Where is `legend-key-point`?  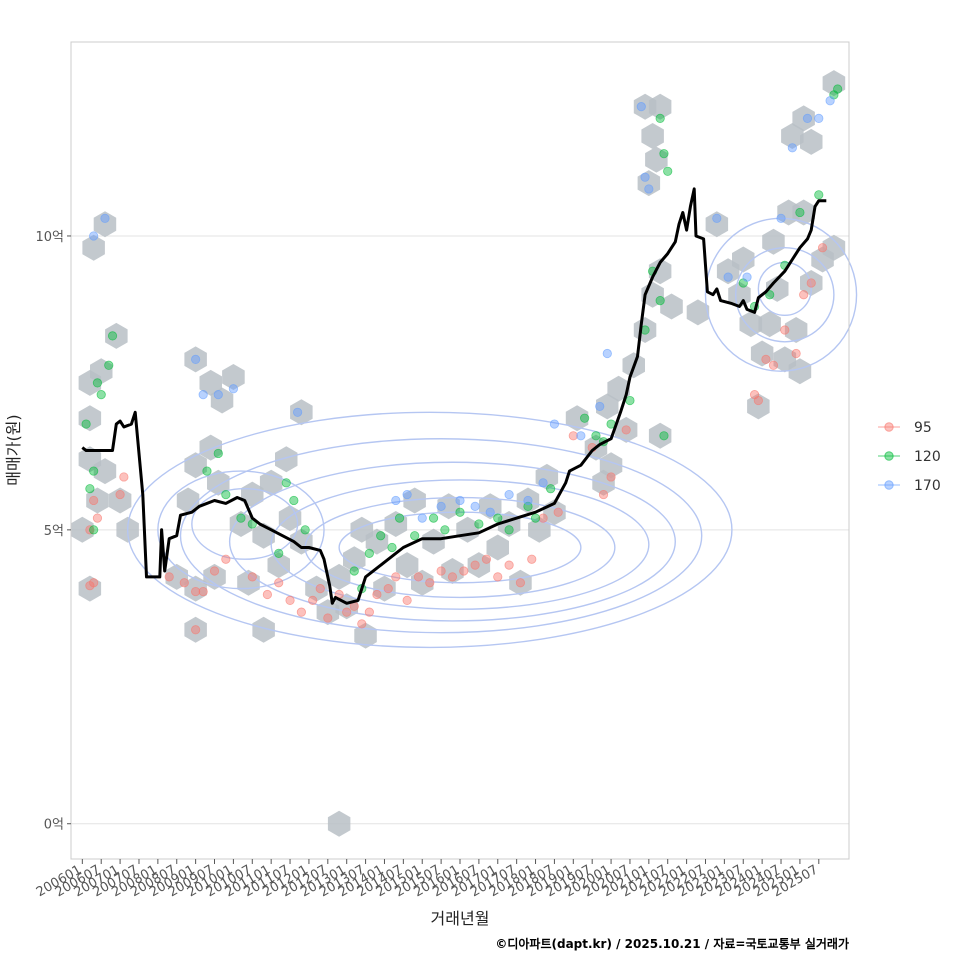 legend-key-point is located at coordinates (889, 485).